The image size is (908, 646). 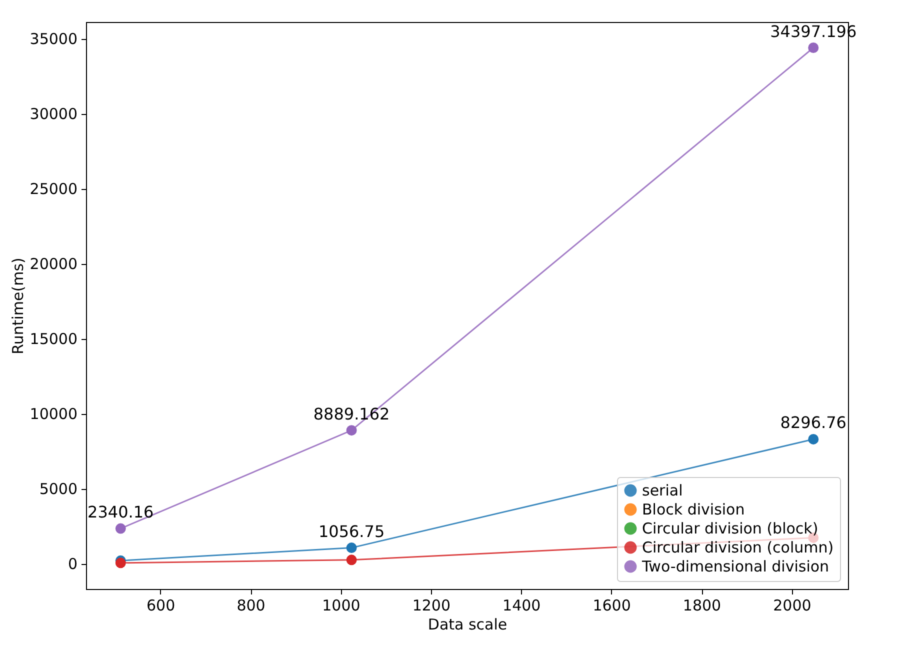 I want to click on x-tick-label: 600, so click(x=161, y=605).